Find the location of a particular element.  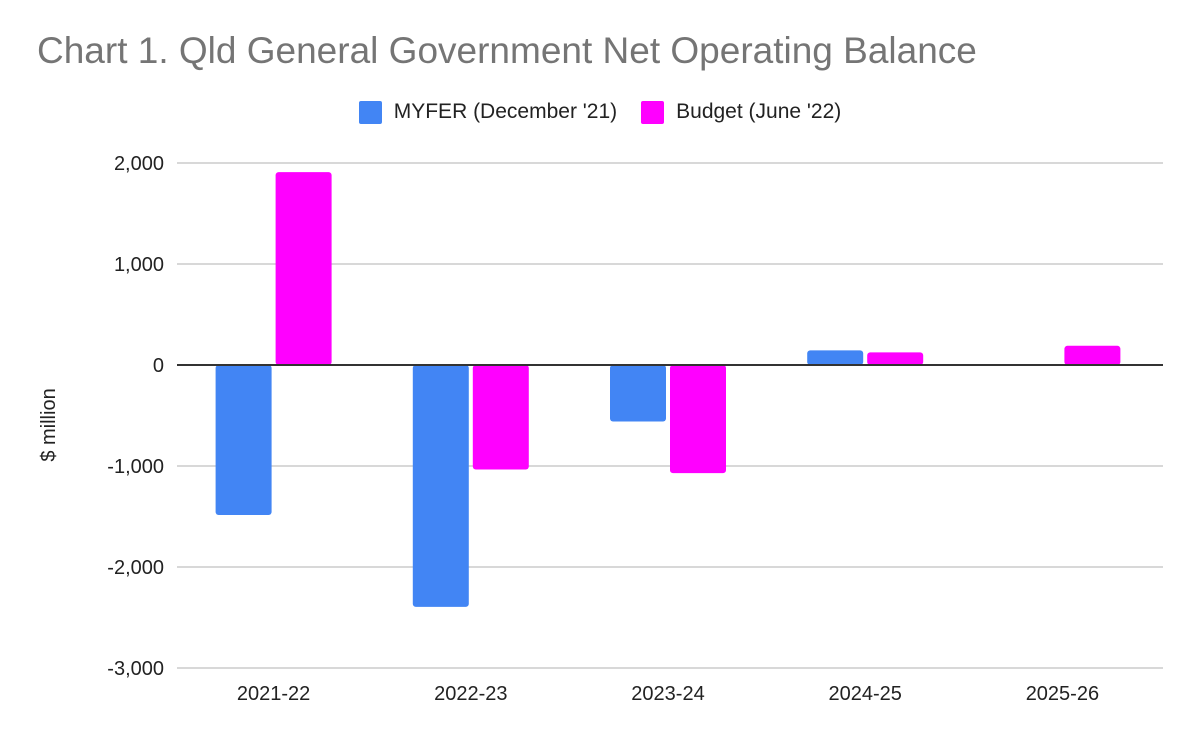

legend-item-budget: Budget (June '22) is located at coordinates (741, 112).